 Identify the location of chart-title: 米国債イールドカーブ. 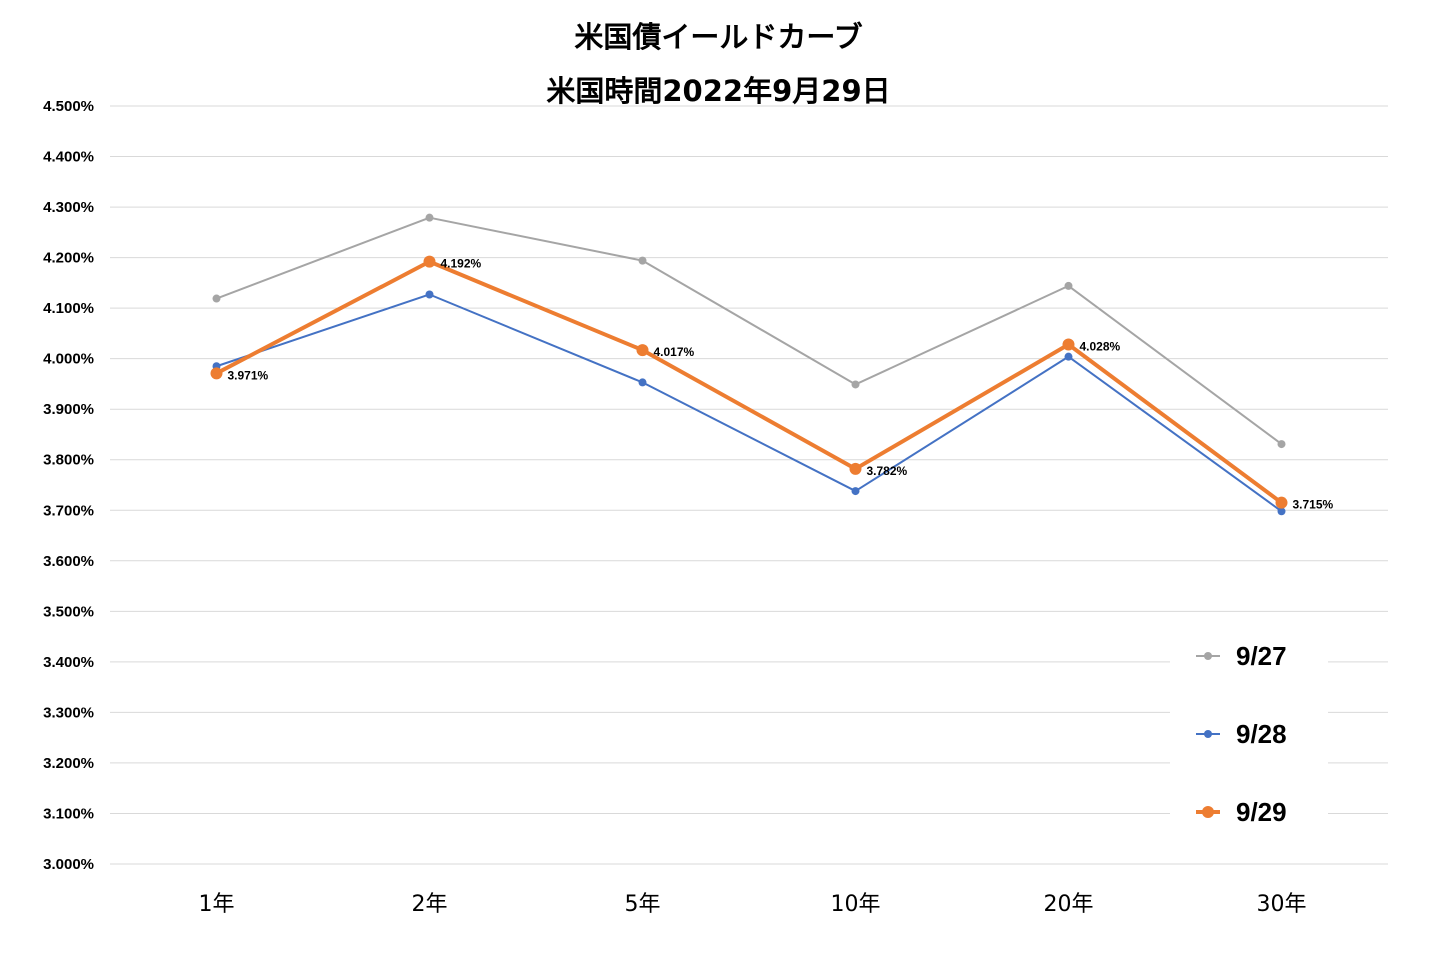
(718, 37).